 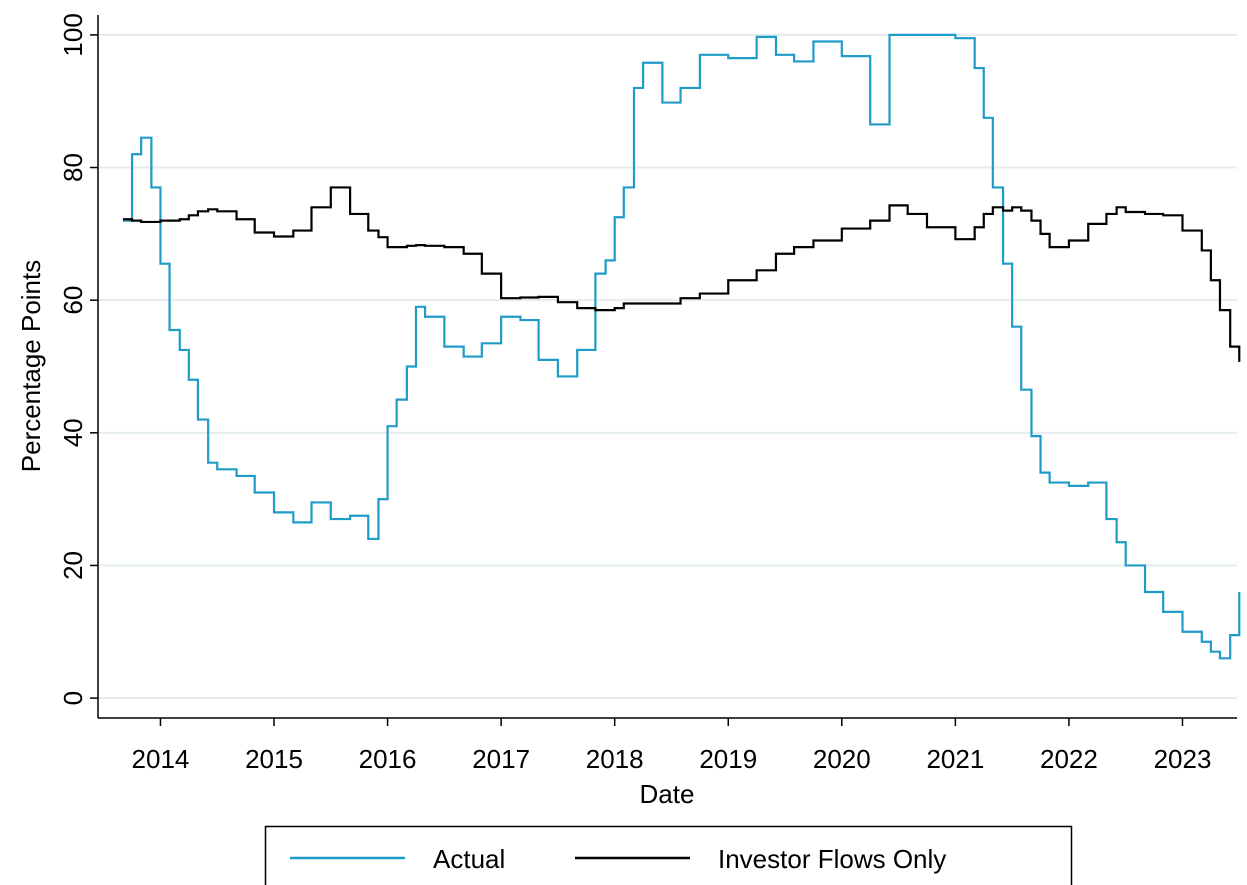 I want to click on y-tick-label: 40, so click(x=73, y=432).